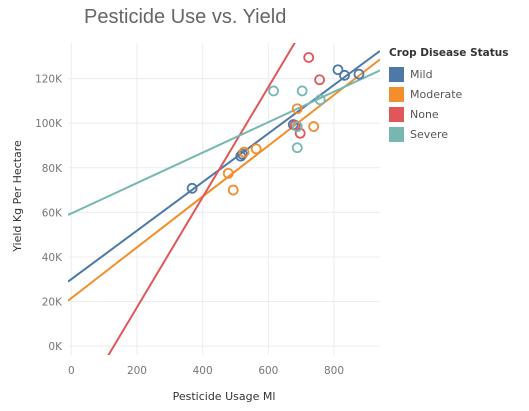 This screenshot has width=529, height=411. Describe the element at coordinates (424, 114) in the screenshot. I see `legend-label: None` at that location.